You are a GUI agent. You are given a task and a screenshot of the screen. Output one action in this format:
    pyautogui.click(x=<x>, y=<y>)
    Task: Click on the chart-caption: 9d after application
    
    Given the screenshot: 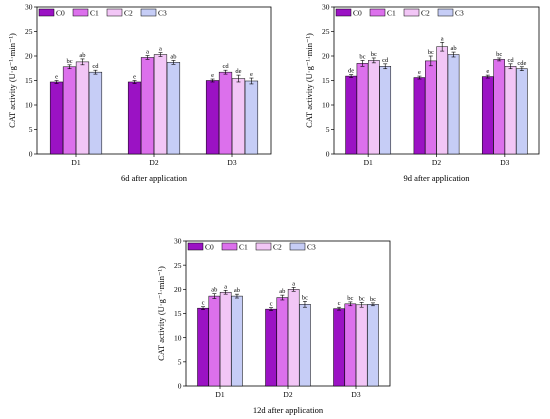 What is the action you would take?
    pyautogui.click(x=436, y=178)
    